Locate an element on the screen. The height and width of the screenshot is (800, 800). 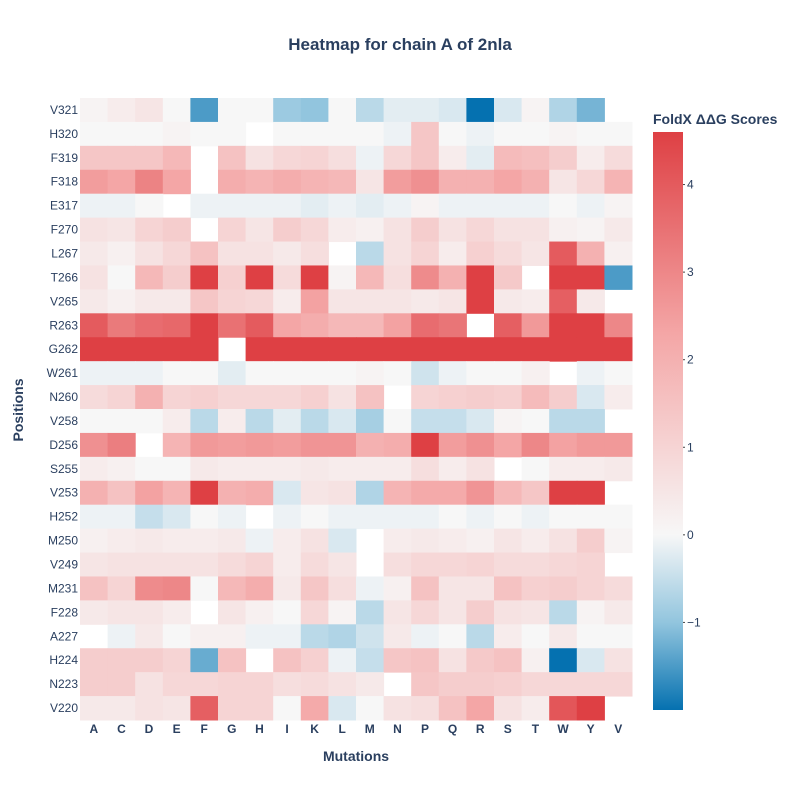
heatmap-cell-M250-T is located at coordinates (535, 541).